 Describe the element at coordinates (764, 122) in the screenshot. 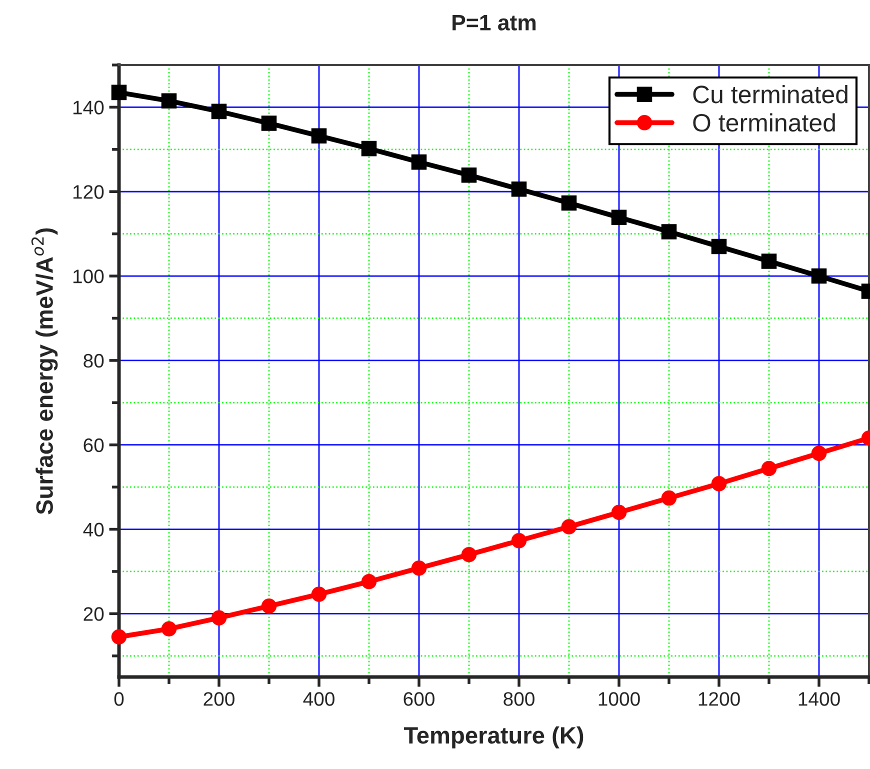

I see `legend-label: O terminated` at that location.